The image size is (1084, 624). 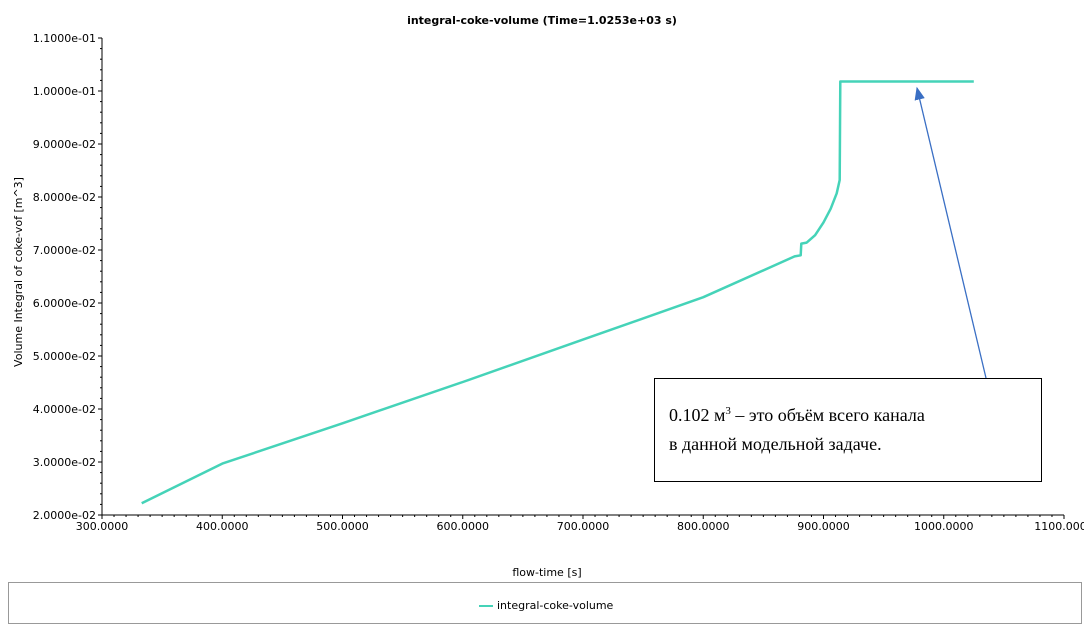 I want to click on x-tick-label: 500.0000, so click(x=342, y=526).